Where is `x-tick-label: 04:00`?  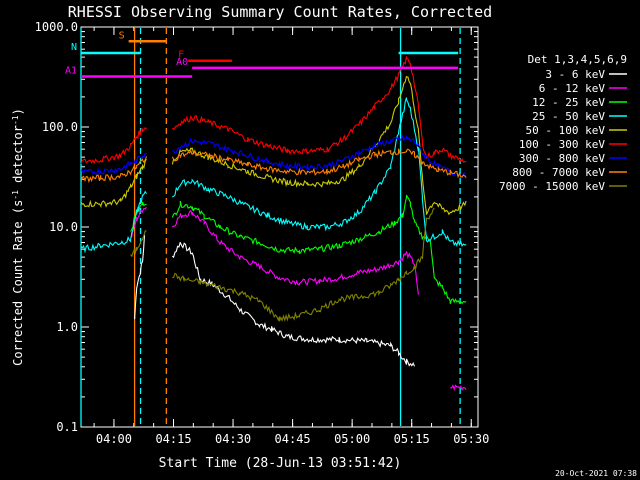
x-tick-label: 04:00 is located at coordinates (114, 439).